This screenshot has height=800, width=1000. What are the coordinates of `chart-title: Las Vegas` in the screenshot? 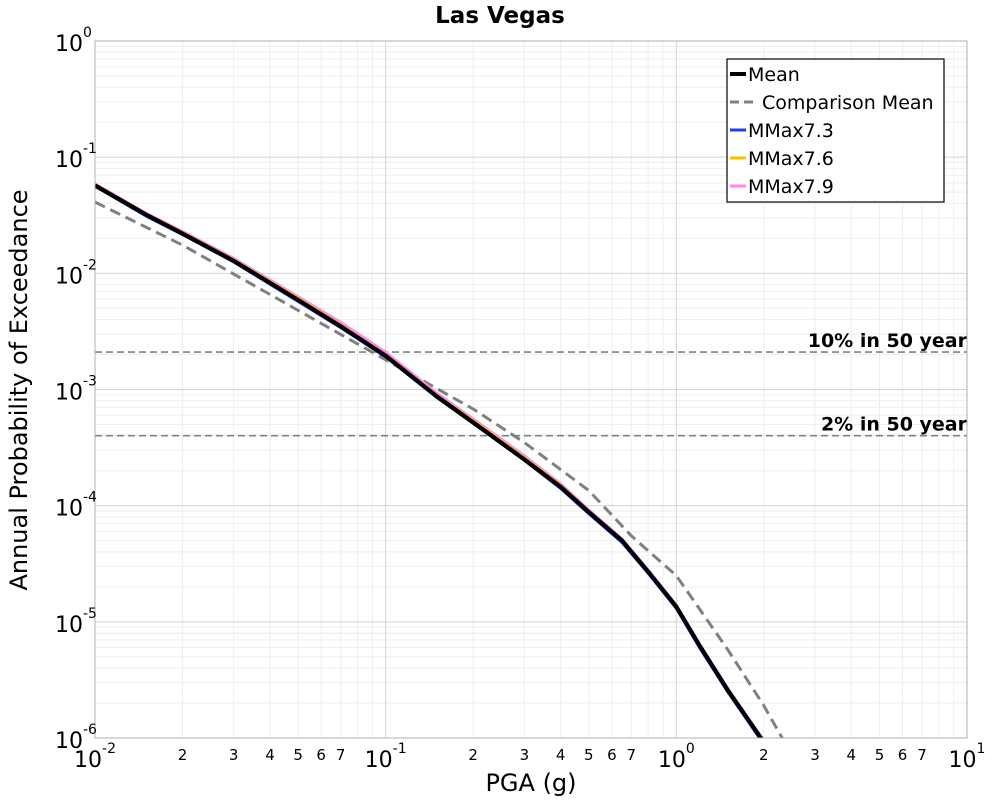 It's located at (500, 16).